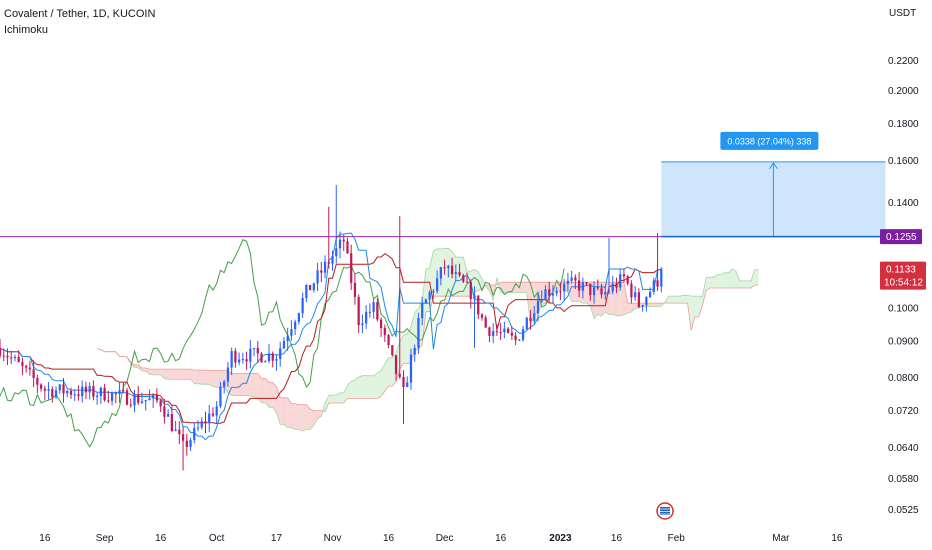 The width and height of the screenshot is (932, 550). I want to click on y-tick-label: 0.1400, so click(903, 203).